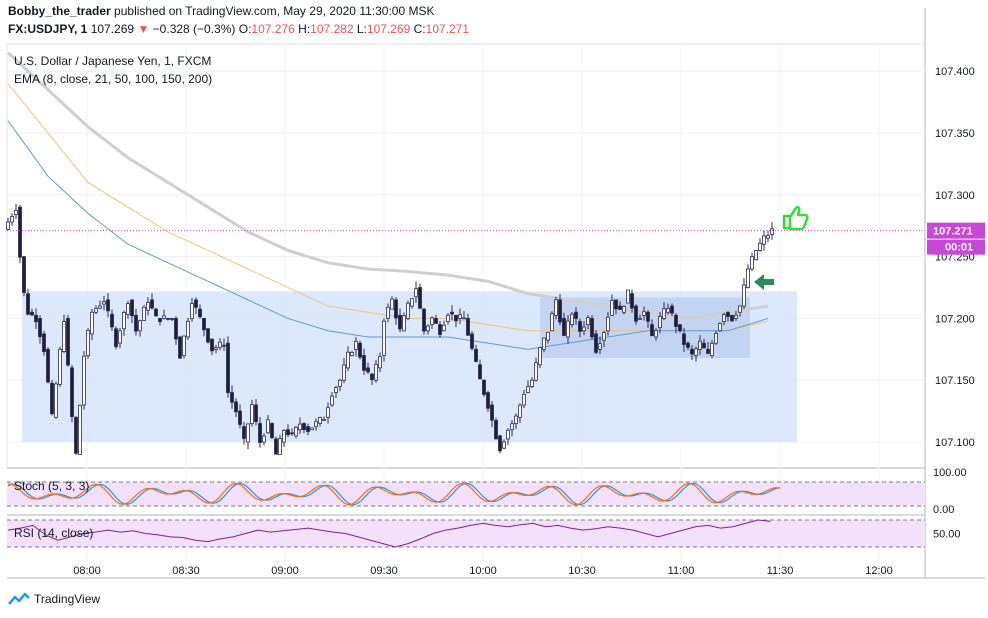 The image size is (988, 618). Describe the element at coordinates (879, 571) in the screenshot. I see `time-tick-label: 12:00` at that location.